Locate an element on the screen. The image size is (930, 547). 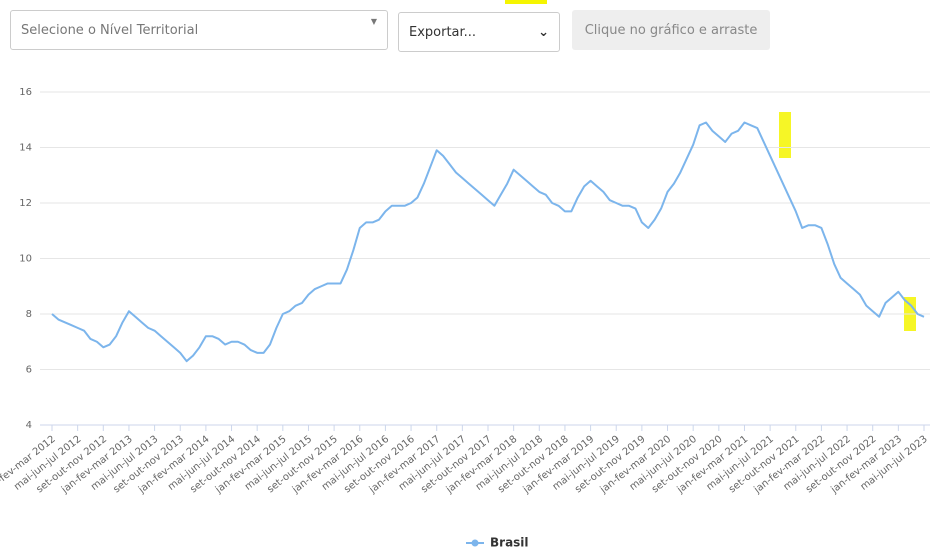
select-arrow: ▼ is located at coordinates (373, 21).